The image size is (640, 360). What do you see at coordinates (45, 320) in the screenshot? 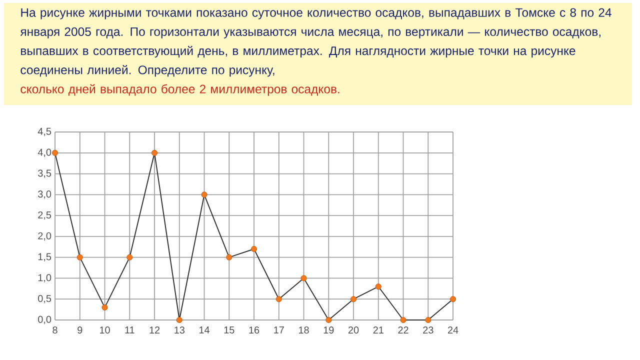
I see `y-tick-label: 0,0` at bounding box center [45, 320].